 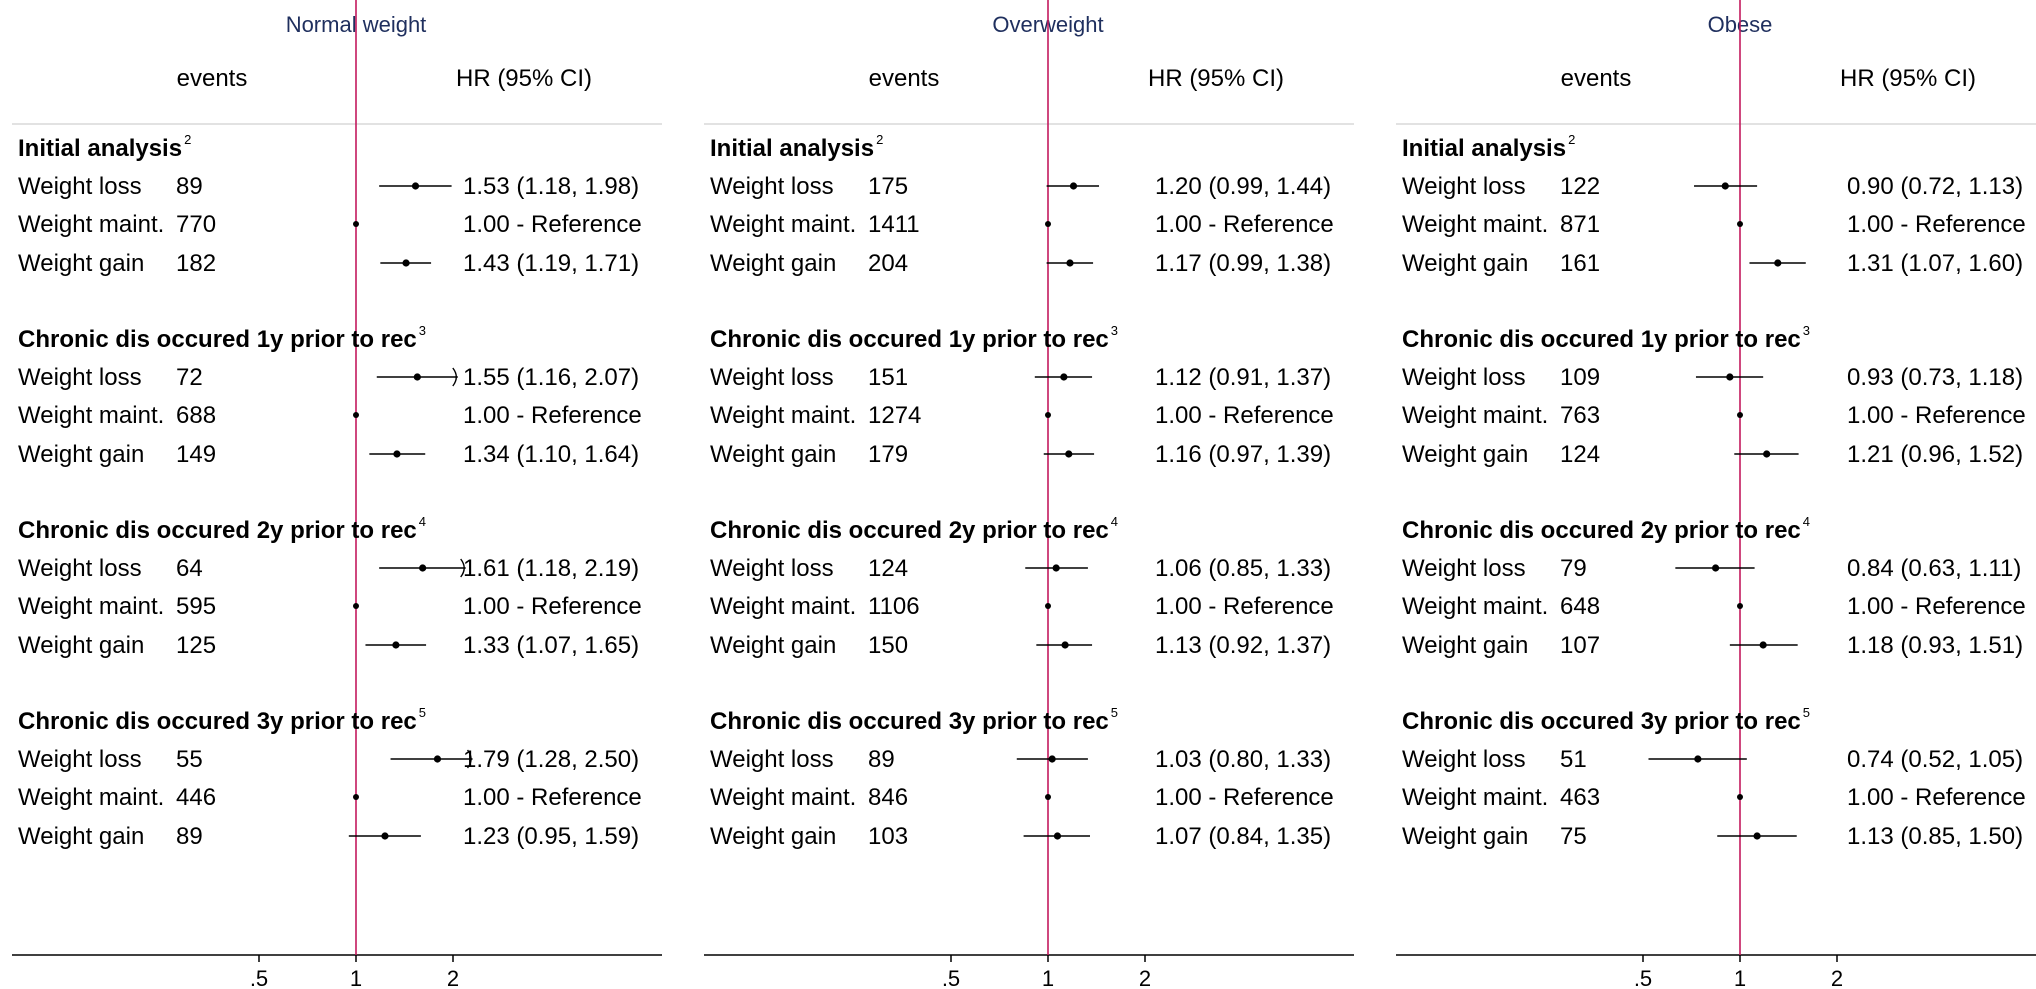 I want to click on hr-value: 1.79 (1.28, 2.50), so click(x=551, y=759).